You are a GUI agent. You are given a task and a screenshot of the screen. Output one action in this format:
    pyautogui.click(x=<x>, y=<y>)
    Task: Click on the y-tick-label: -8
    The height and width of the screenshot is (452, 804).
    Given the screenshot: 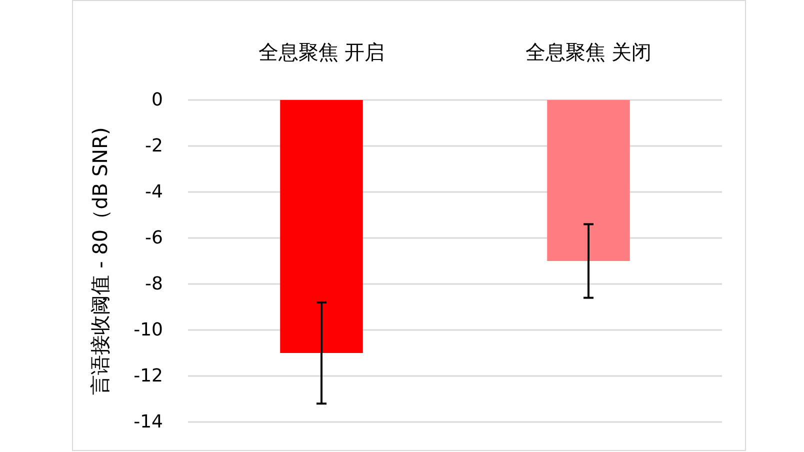 What is the action you would take?
    pyautogui.click(x=154, y=284)
    